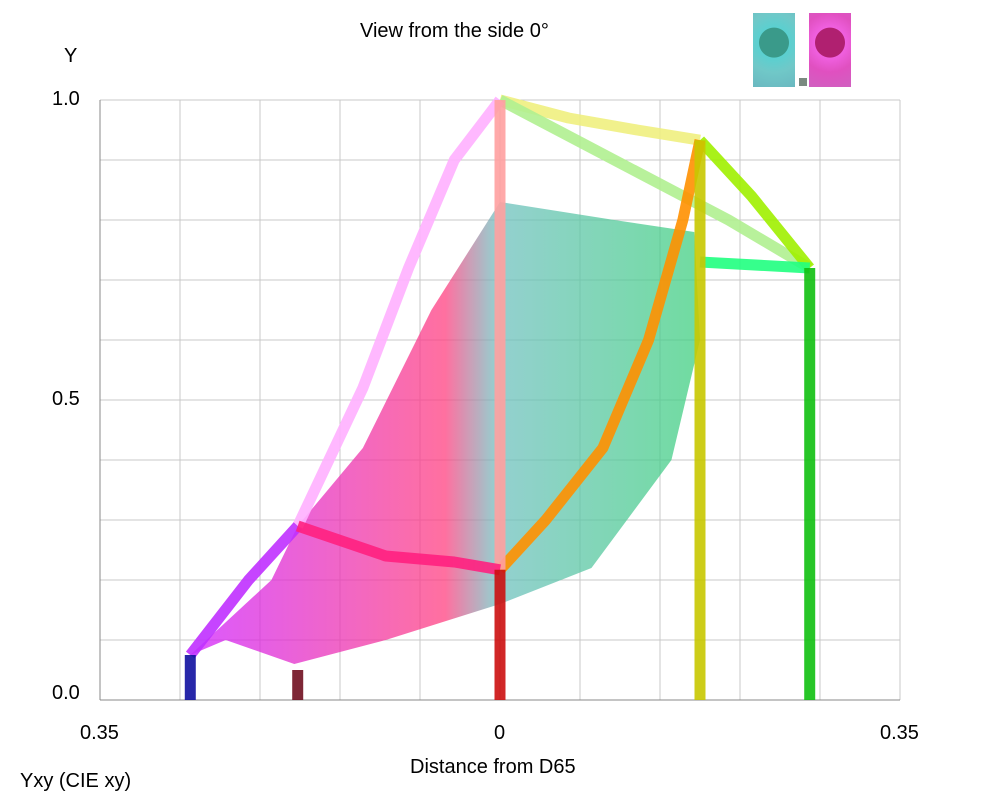 This screenshot has height=800, width=1000. Describe the element at coordinates (500, 733) in the screenshot. I see `x-tick-label: 0` at that location.